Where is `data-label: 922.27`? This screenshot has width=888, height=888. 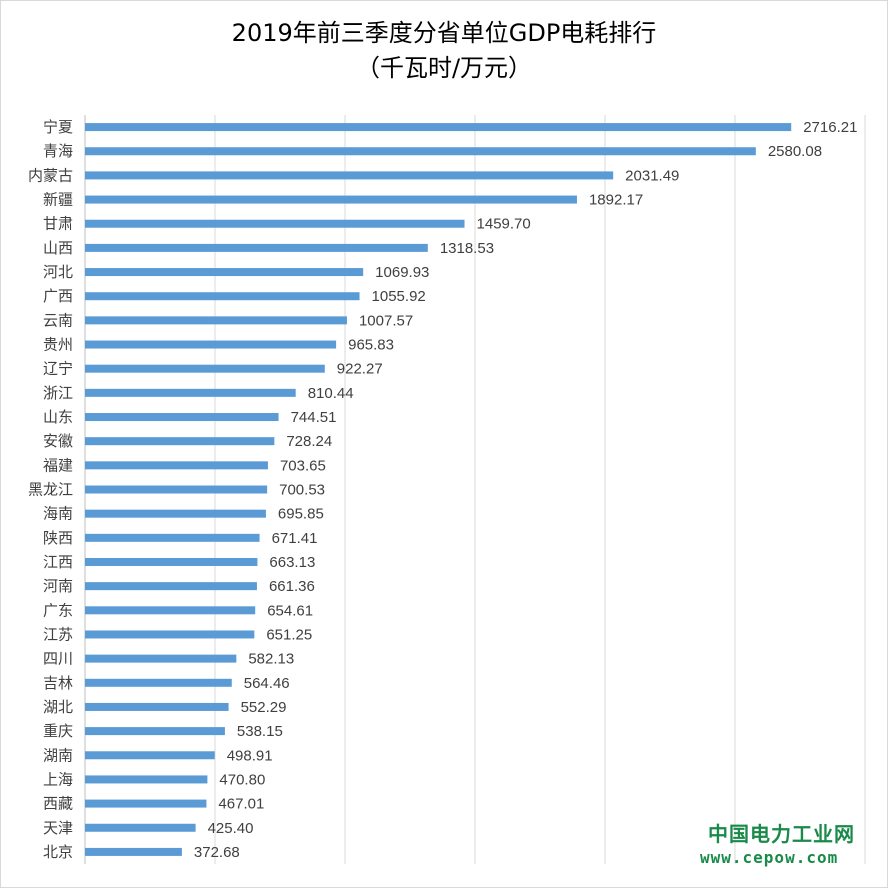 data-label: 922.27 is located at coordinates (360, 369).